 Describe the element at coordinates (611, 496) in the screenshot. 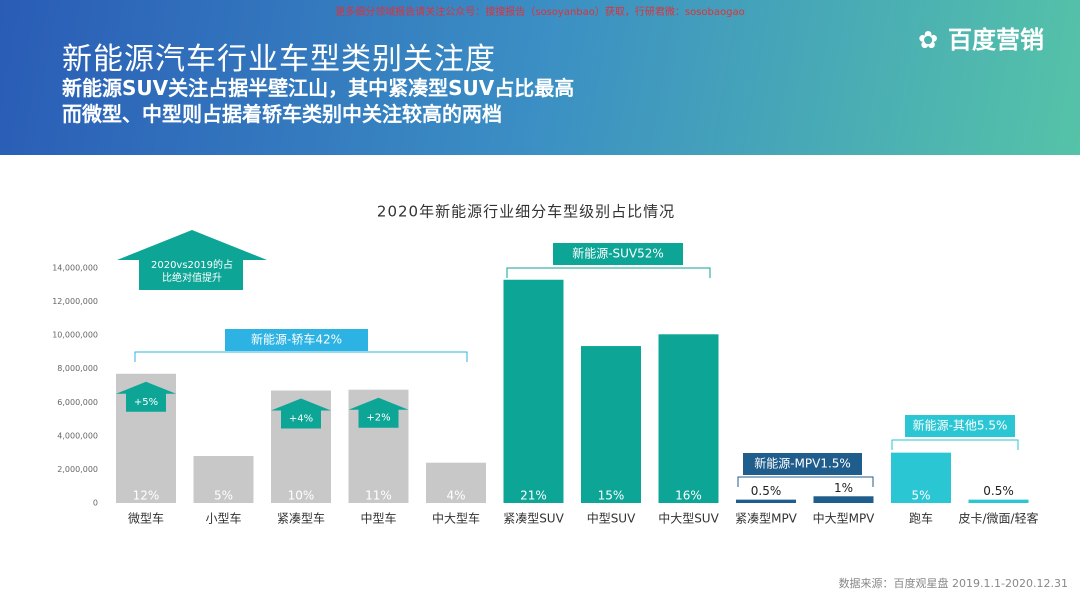

I see `bar-label: 15%` at that location.